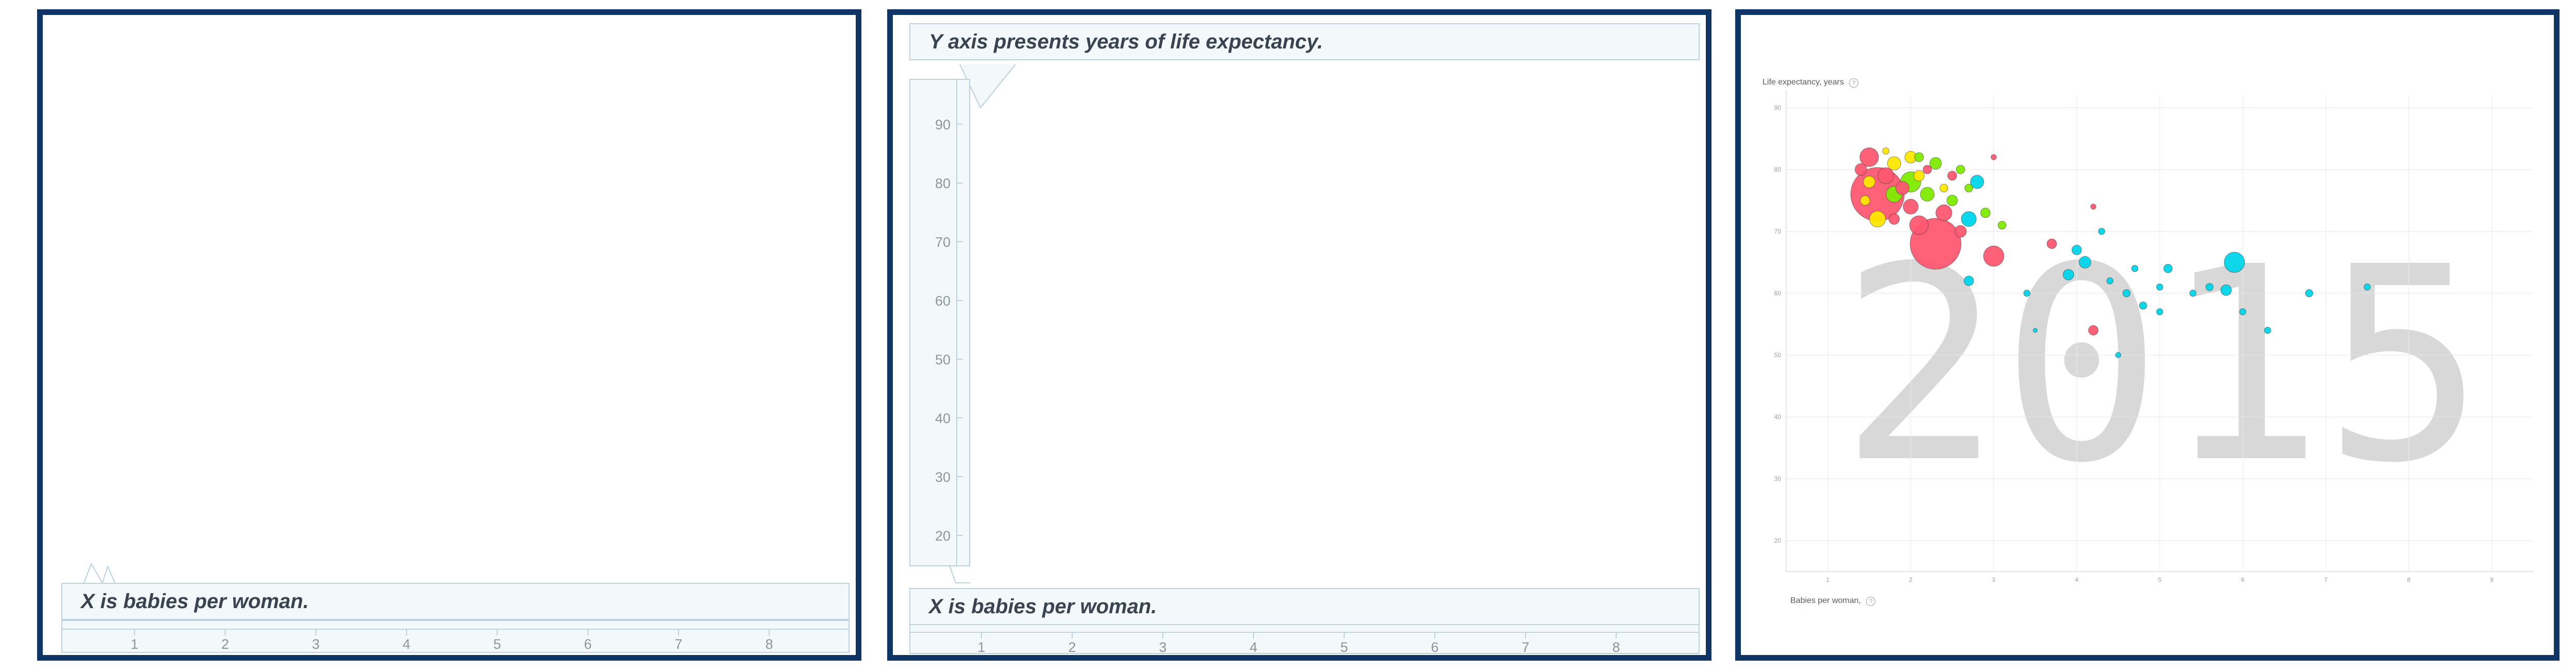 This screenshot has height=672, width=2576. I want to click on x-axis-box, so click(1304, 639).